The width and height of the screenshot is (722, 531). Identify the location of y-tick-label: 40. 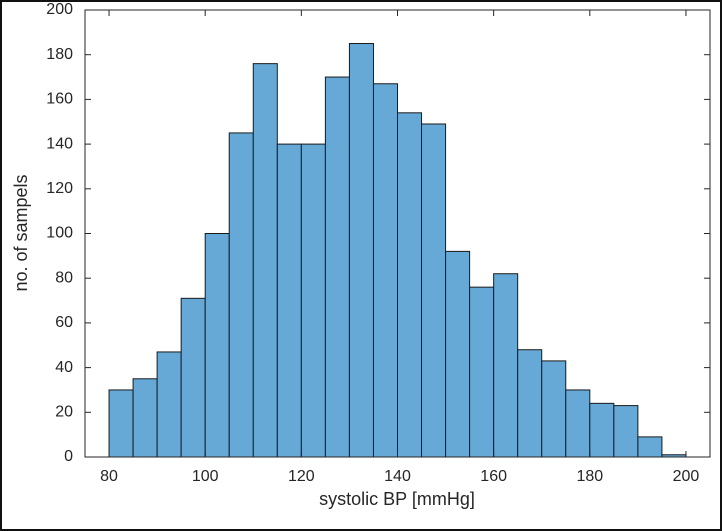
(64, 367).